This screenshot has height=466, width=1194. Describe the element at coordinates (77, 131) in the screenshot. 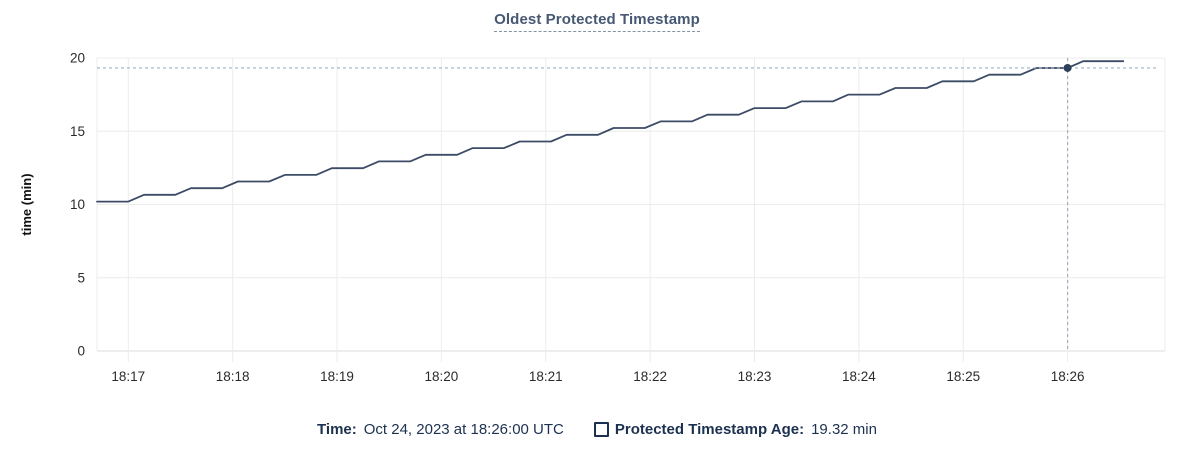

I see `y-tick-label: 15` at that location.